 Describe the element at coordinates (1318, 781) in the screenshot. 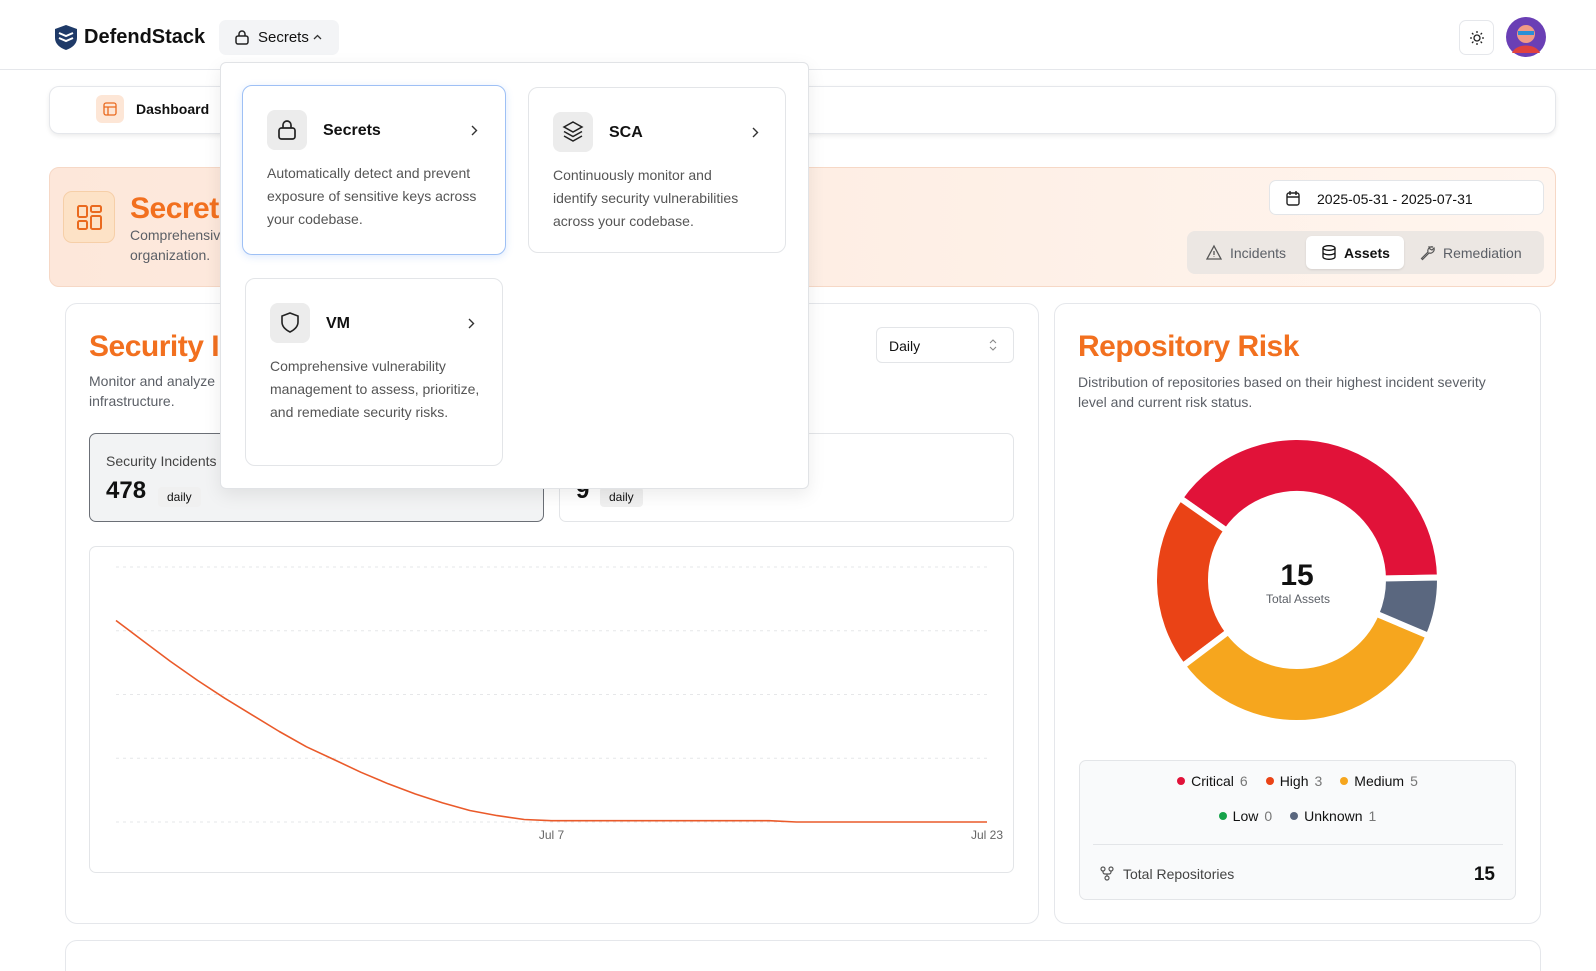

I see `legend-value: 3` at that location.